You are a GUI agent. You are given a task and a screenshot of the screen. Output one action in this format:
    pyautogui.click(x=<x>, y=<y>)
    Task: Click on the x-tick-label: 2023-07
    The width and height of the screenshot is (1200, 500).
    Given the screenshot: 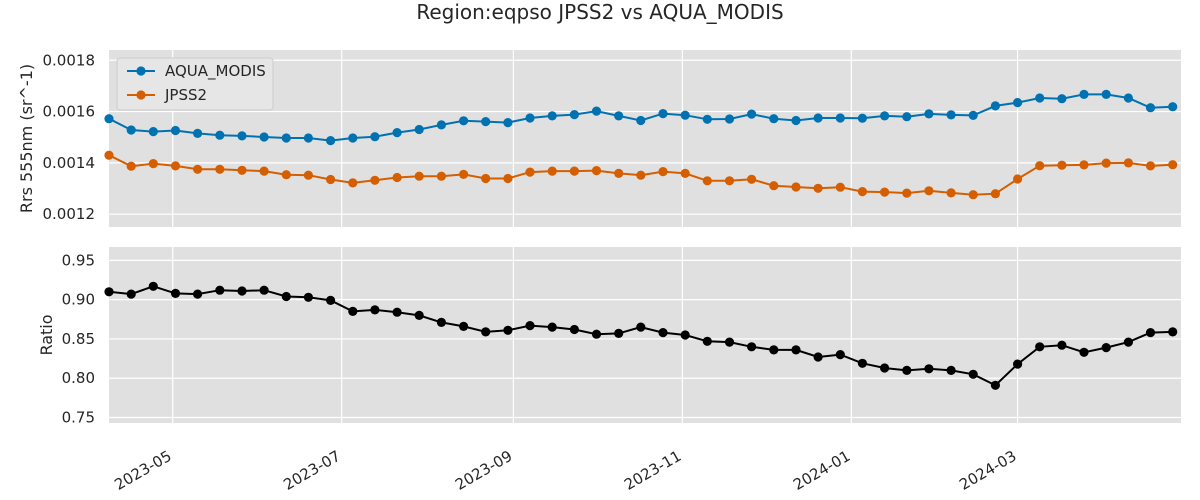 What is the action you would take?
    pyautogui.click(x=311, y=470)
    